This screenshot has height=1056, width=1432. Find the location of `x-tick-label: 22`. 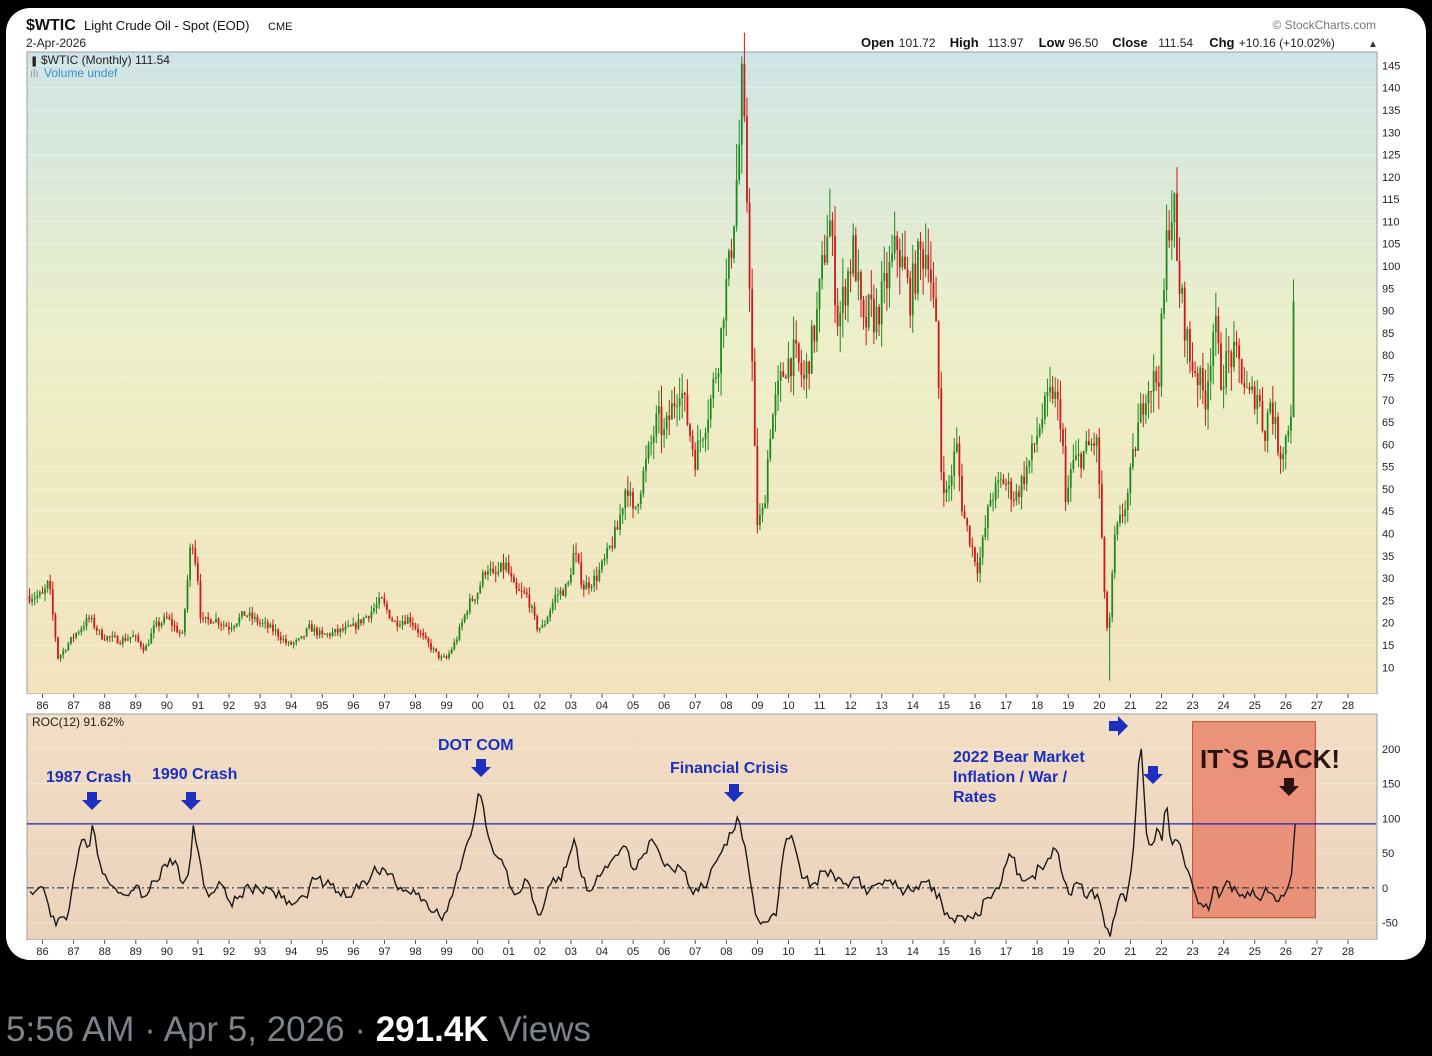

x-tick-label: 22 is located at coordinates (1161, 952).